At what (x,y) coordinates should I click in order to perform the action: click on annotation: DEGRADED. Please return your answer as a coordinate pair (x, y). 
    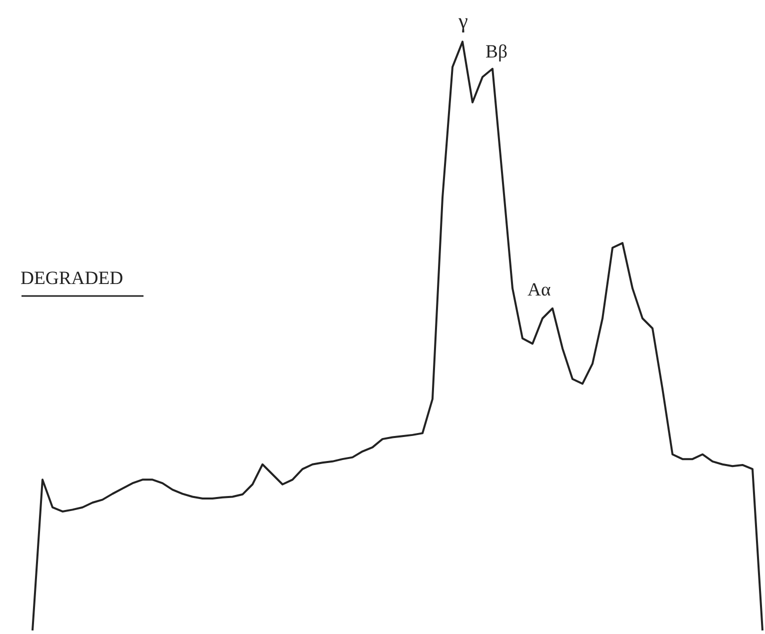
    Looking at the image, I should click on (72, 278).